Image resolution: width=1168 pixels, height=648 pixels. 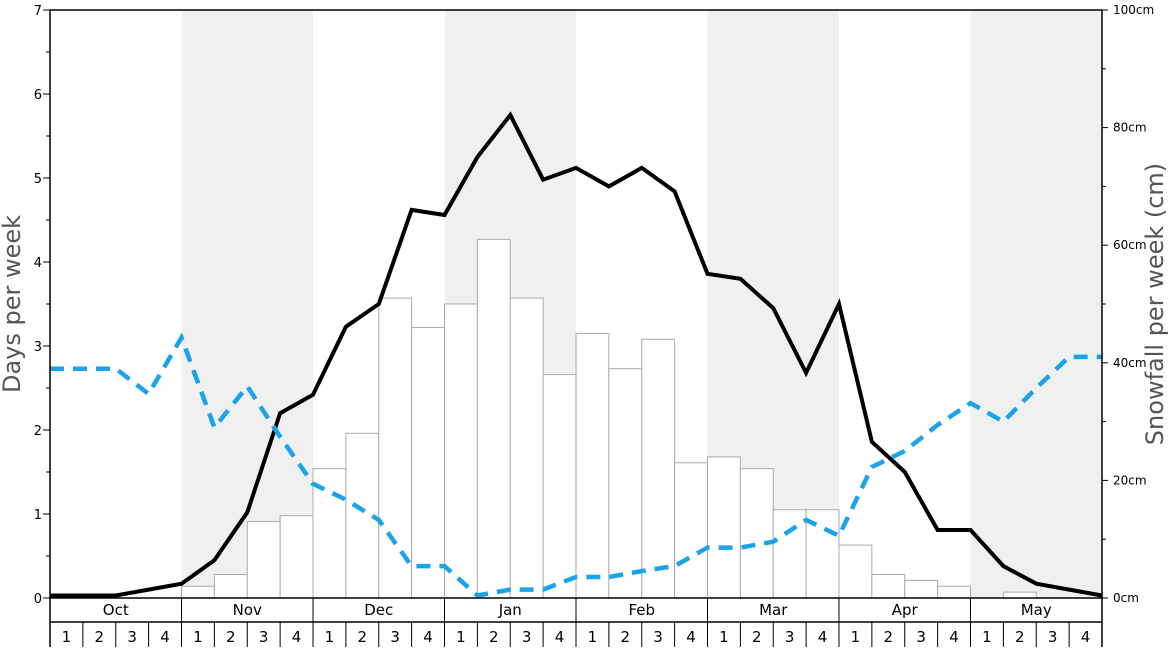 I want to click on right-tick-label: 0cm, so click(x=1126, y=598).